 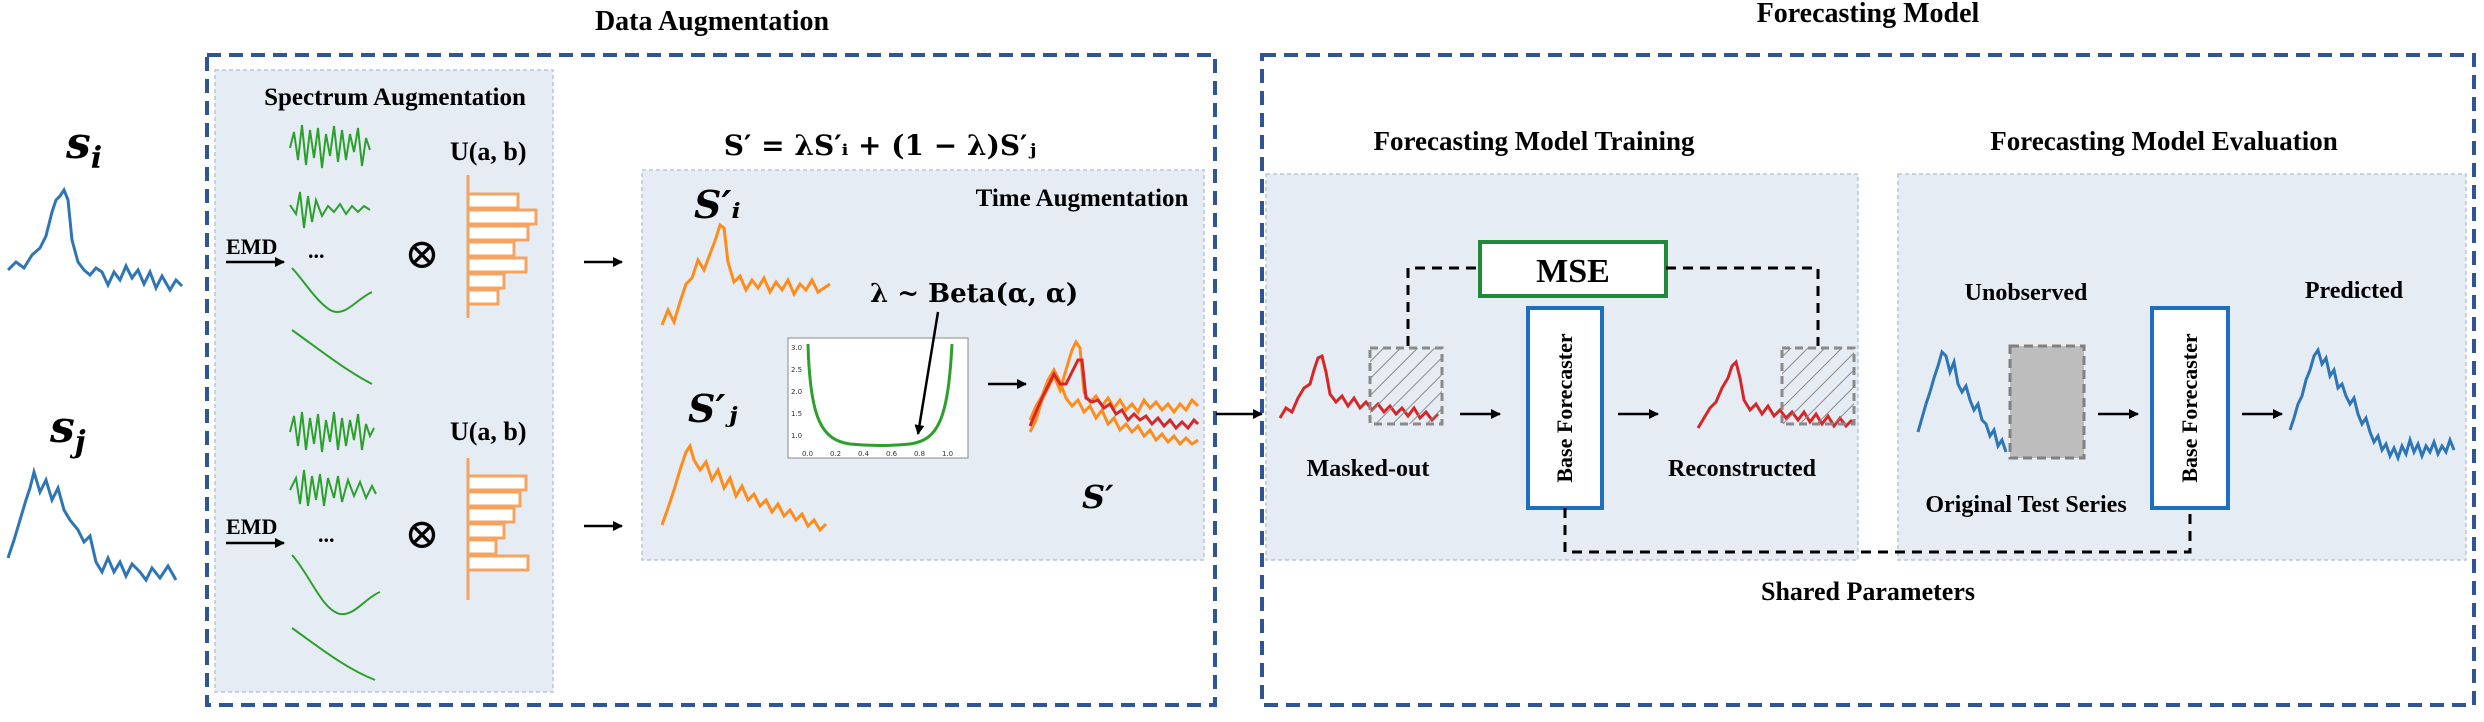 What do you see at coordinates (2372, 404) in the screenshot?
I see `predicted-series` at bounding box center [2372, 404].